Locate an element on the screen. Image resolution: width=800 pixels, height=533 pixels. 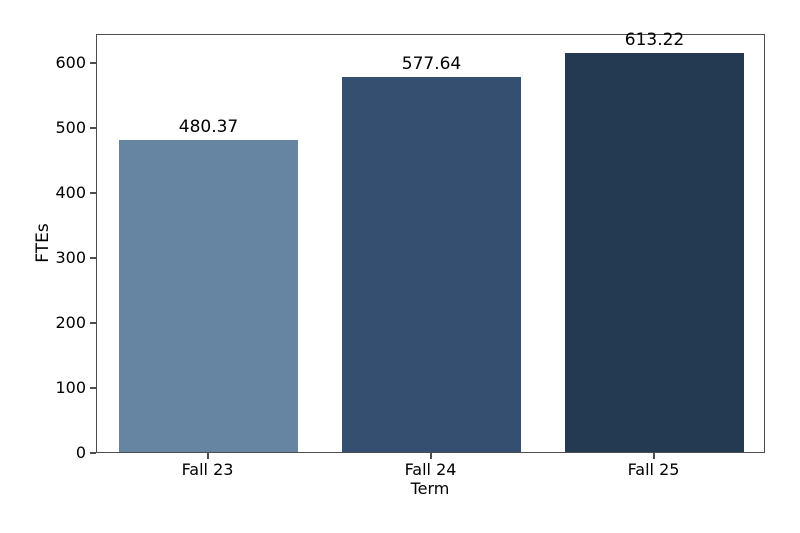
y-tick-label: 400 is located at coordinates (70, 192).